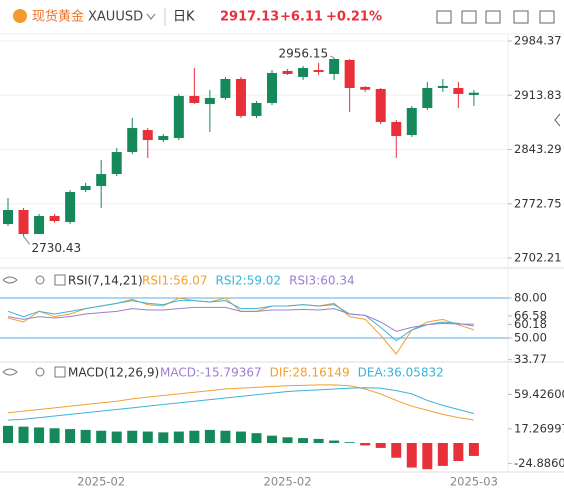 The image size is (564, 495). Describe the element at coordinates (34, 326) in the screenshot. I see `rsi-tools` at that location.